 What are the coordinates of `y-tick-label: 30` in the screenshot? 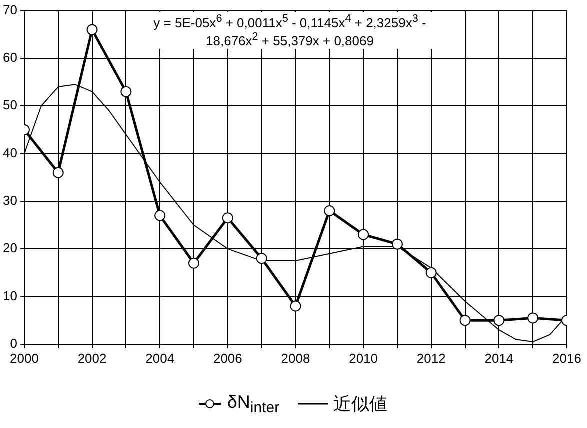 It's located at (10, 200).